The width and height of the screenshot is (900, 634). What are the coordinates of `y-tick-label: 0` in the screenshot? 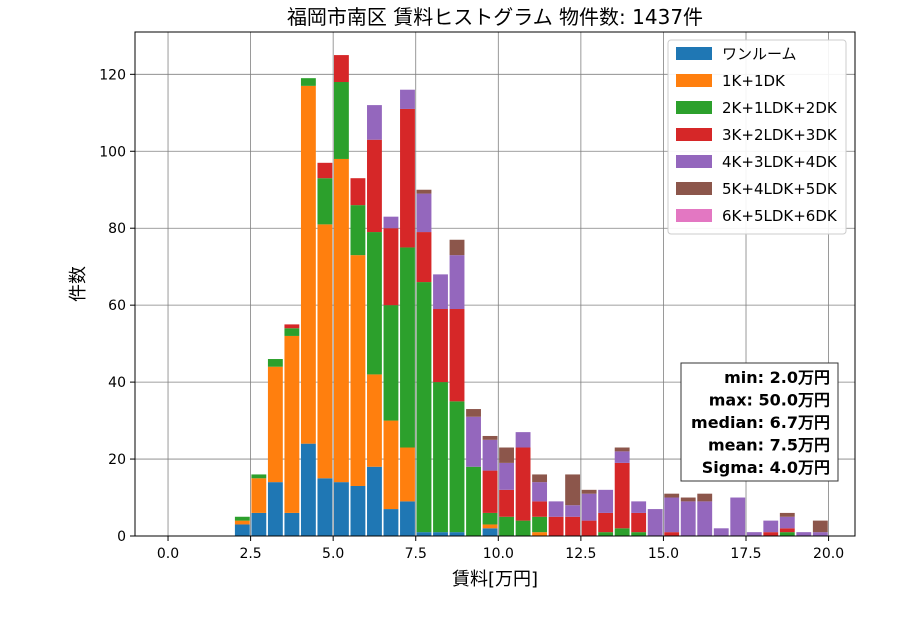 It's located at (121, 537).